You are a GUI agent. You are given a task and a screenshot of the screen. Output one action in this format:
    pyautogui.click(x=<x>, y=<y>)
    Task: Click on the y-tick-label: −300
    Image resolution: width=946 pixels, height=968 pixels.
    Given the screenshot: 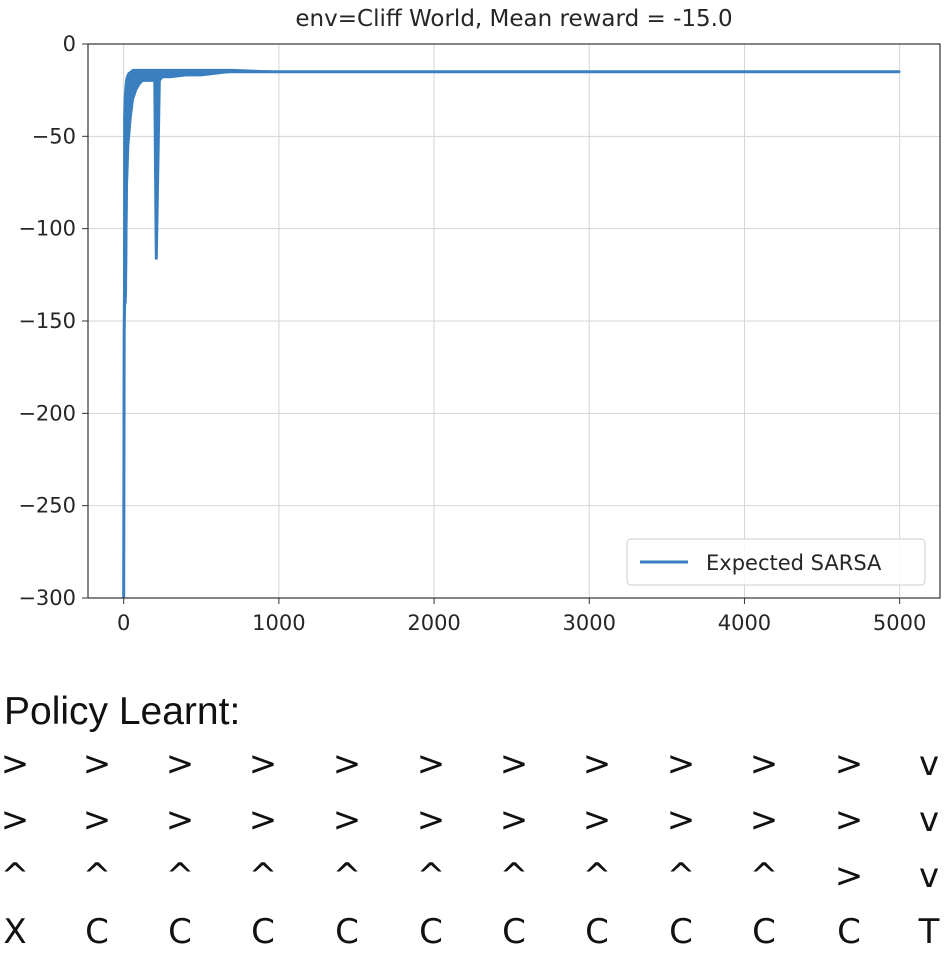 What is the action you would take?
    pyautogui.click(x=47, y=598)
    